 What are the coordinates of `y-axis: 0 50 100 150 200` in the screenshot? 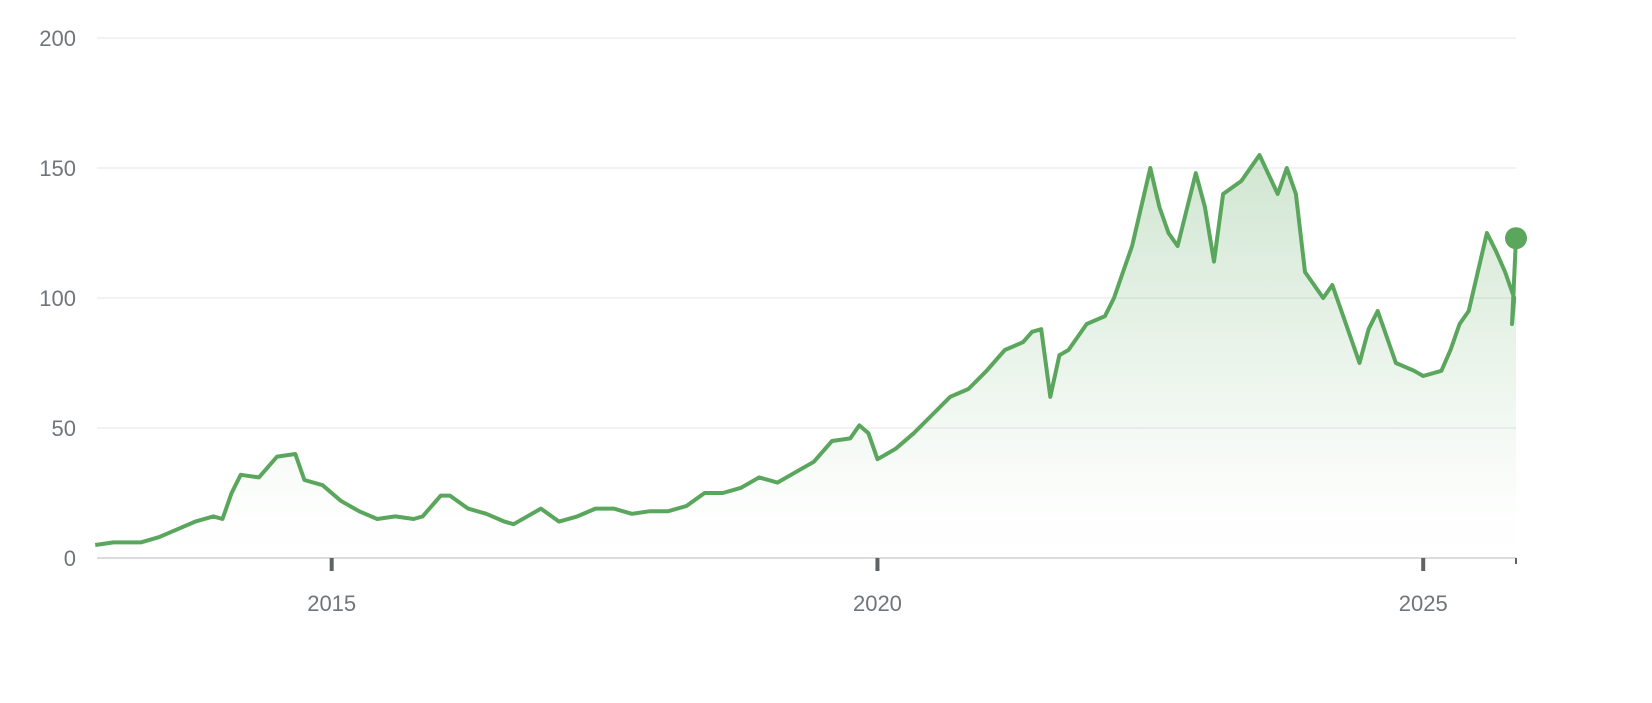 It's located at (57, 298).